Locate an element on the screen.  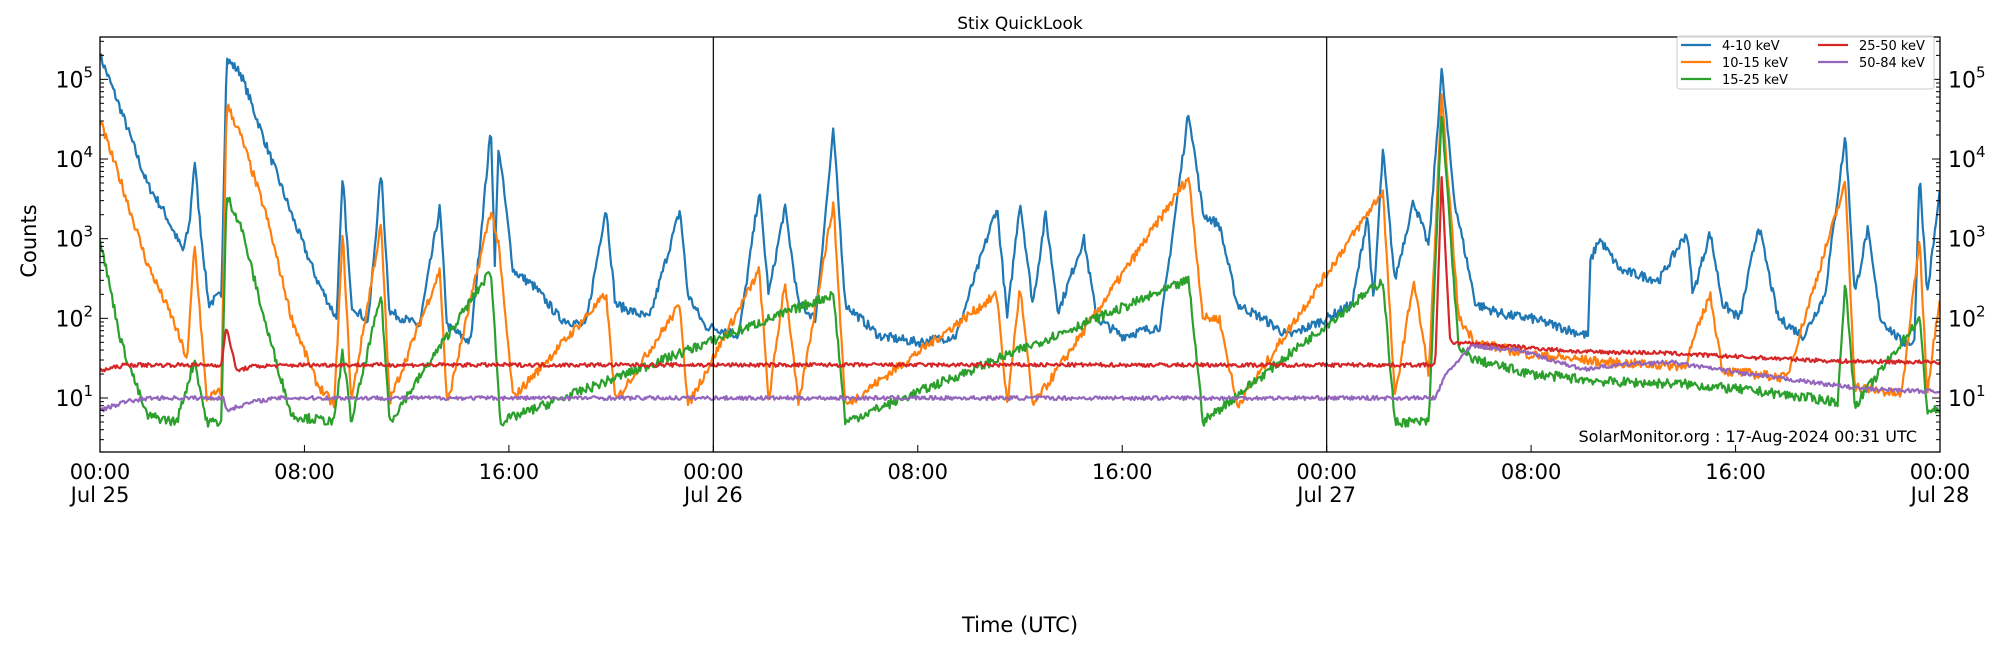
y-axis-label: Counts is located at coordinates (29, 240).